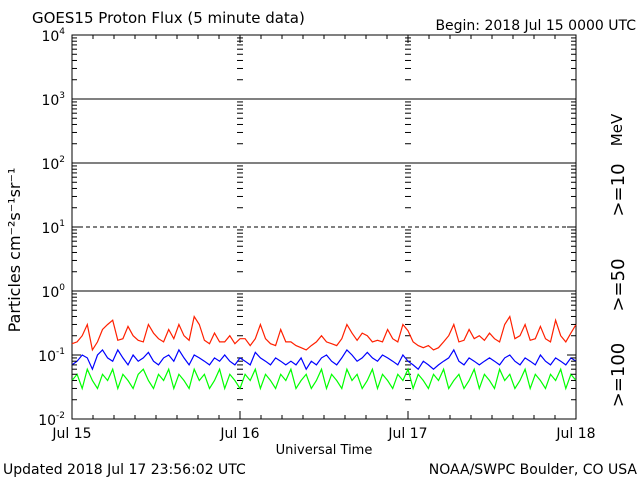 This screenshot has height=480, width=640. Describe the element at coordinates (324, 379) in the screenshot. I see `series-line-ge100` at that location.